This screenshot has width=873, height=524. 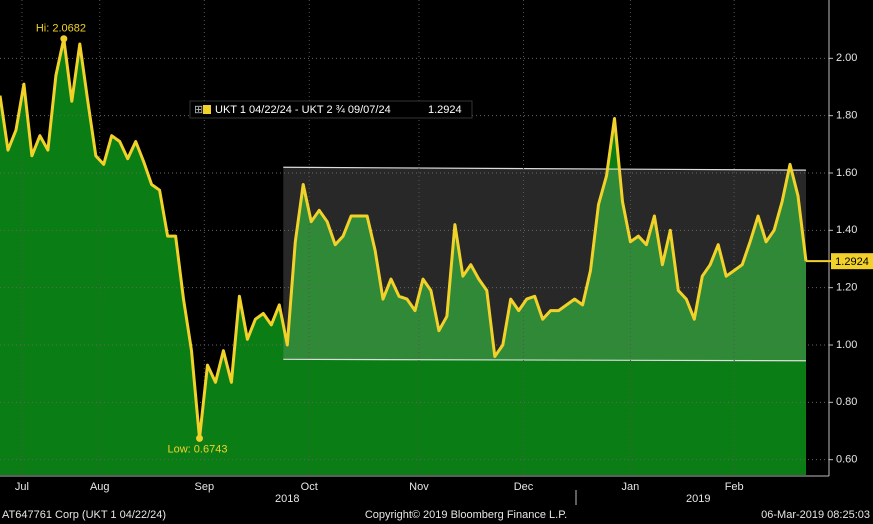 What do you see at coordinates (545, 168) in the screenshot?
I see `channel-top` at bounding box center [545, 168].